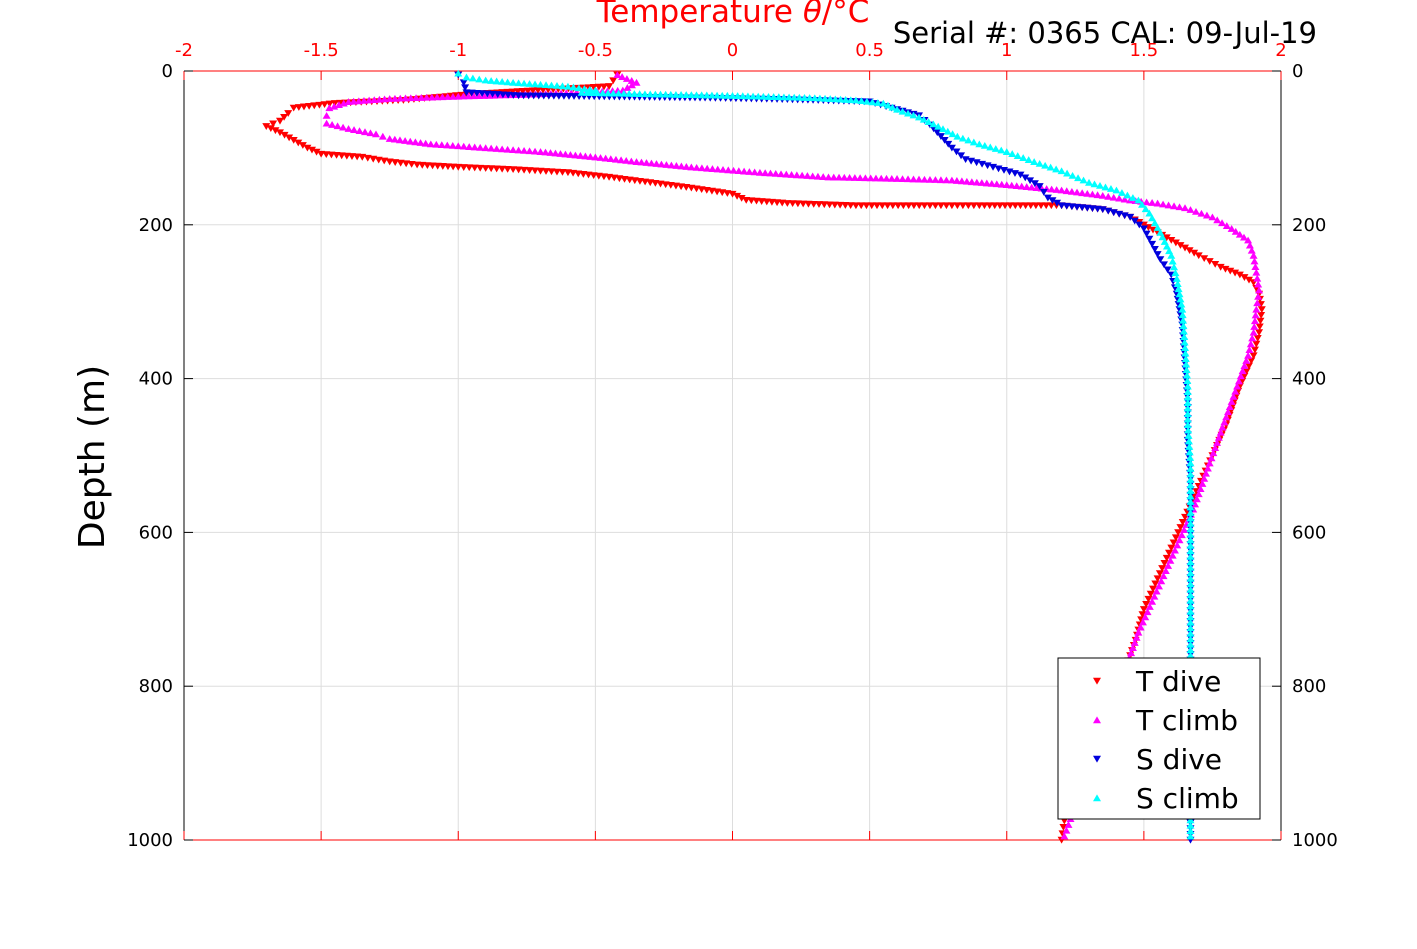  I want to click on legend-item: T climb, so click(1165, 720).